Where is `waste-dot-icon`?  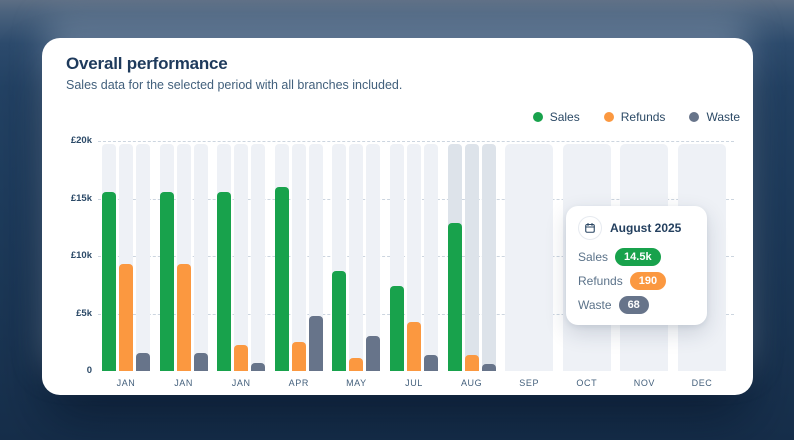 waste-dot-icon is located at coordinates (694, 117).